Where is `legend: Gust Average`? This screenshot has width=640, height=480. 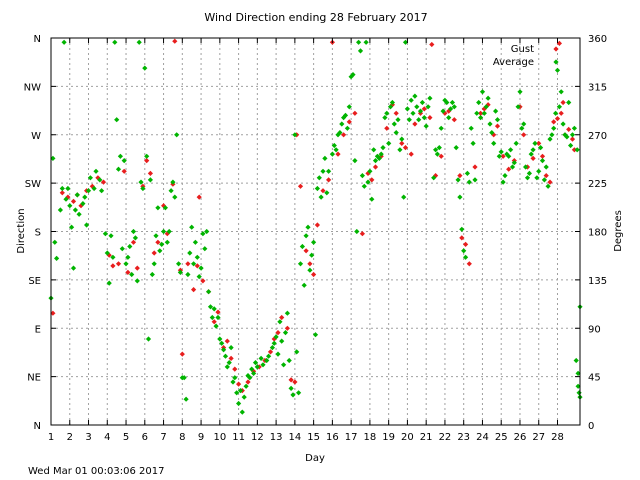
legend: Gust Average is located at coordinates (526, 56).